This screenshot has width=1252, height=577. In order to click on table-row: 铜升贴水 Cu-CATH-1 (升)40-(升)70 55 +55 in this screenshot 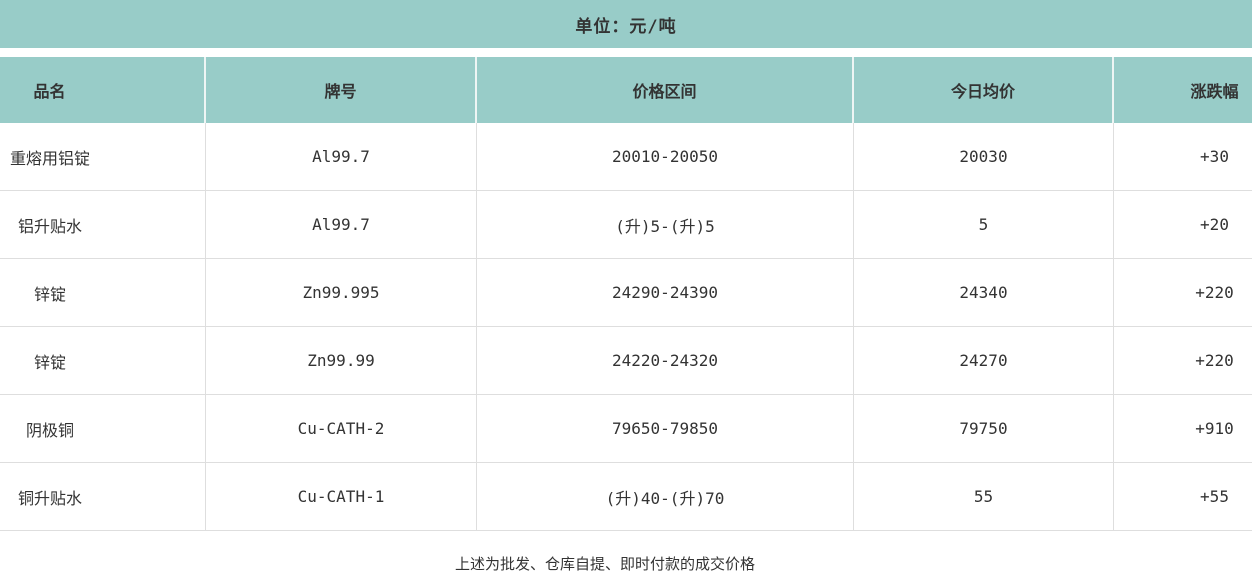, I will do `click(626, 497)`.